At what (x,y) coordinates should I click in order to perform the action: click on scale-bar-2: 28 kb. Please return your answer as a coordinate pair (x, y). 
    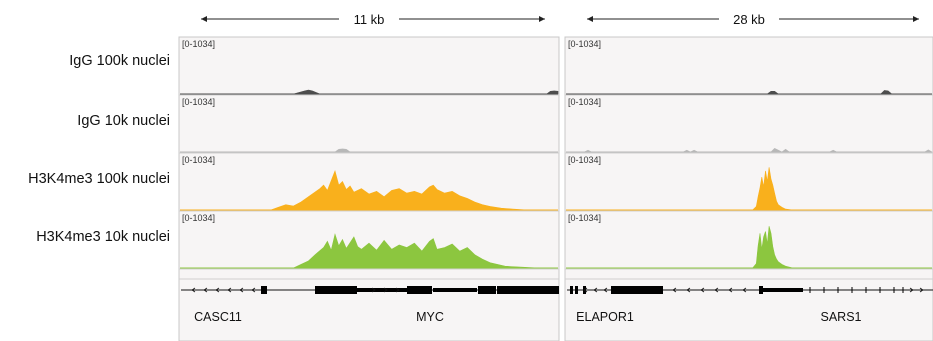
    Looking at the image, I should click on (753, 19).